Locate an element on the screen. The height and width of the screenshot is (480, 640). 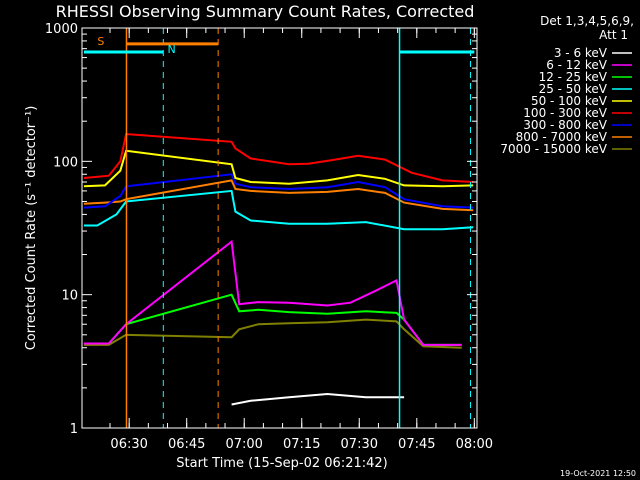
x-tick-label: 07:30 is located at coordinates (359, 444).